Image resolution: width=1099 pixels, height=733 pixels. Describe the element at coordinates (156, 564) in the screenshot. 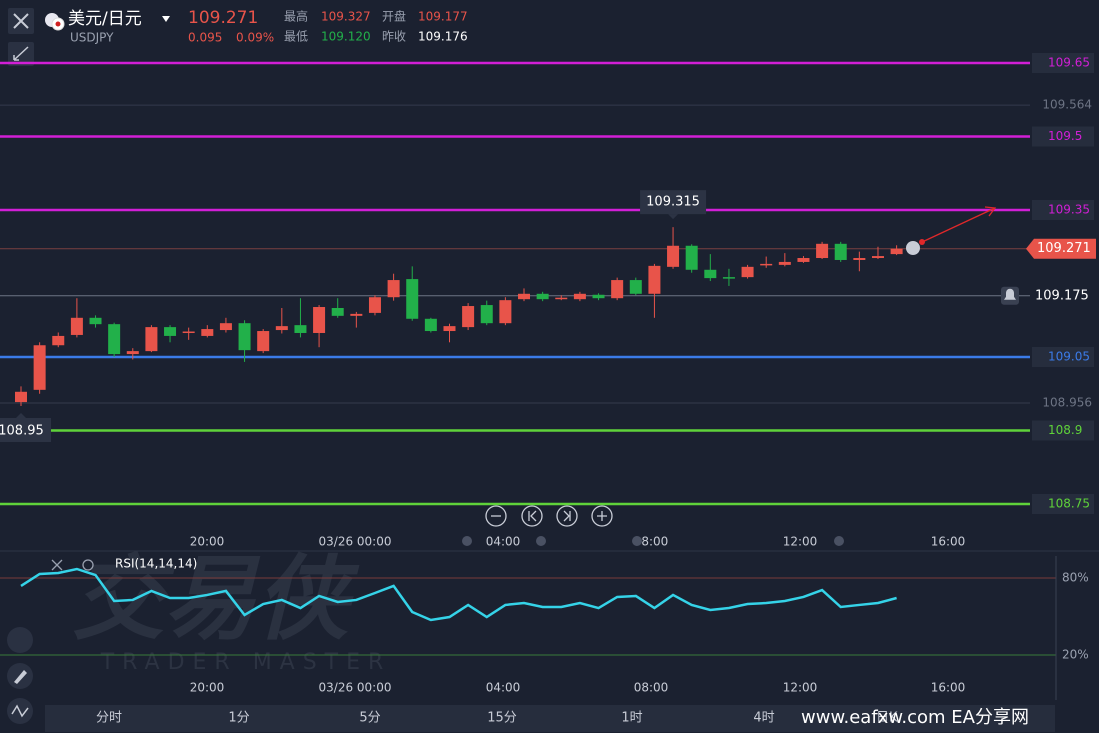

I see `rsi-label: RSI(14,14,14)` at that location.